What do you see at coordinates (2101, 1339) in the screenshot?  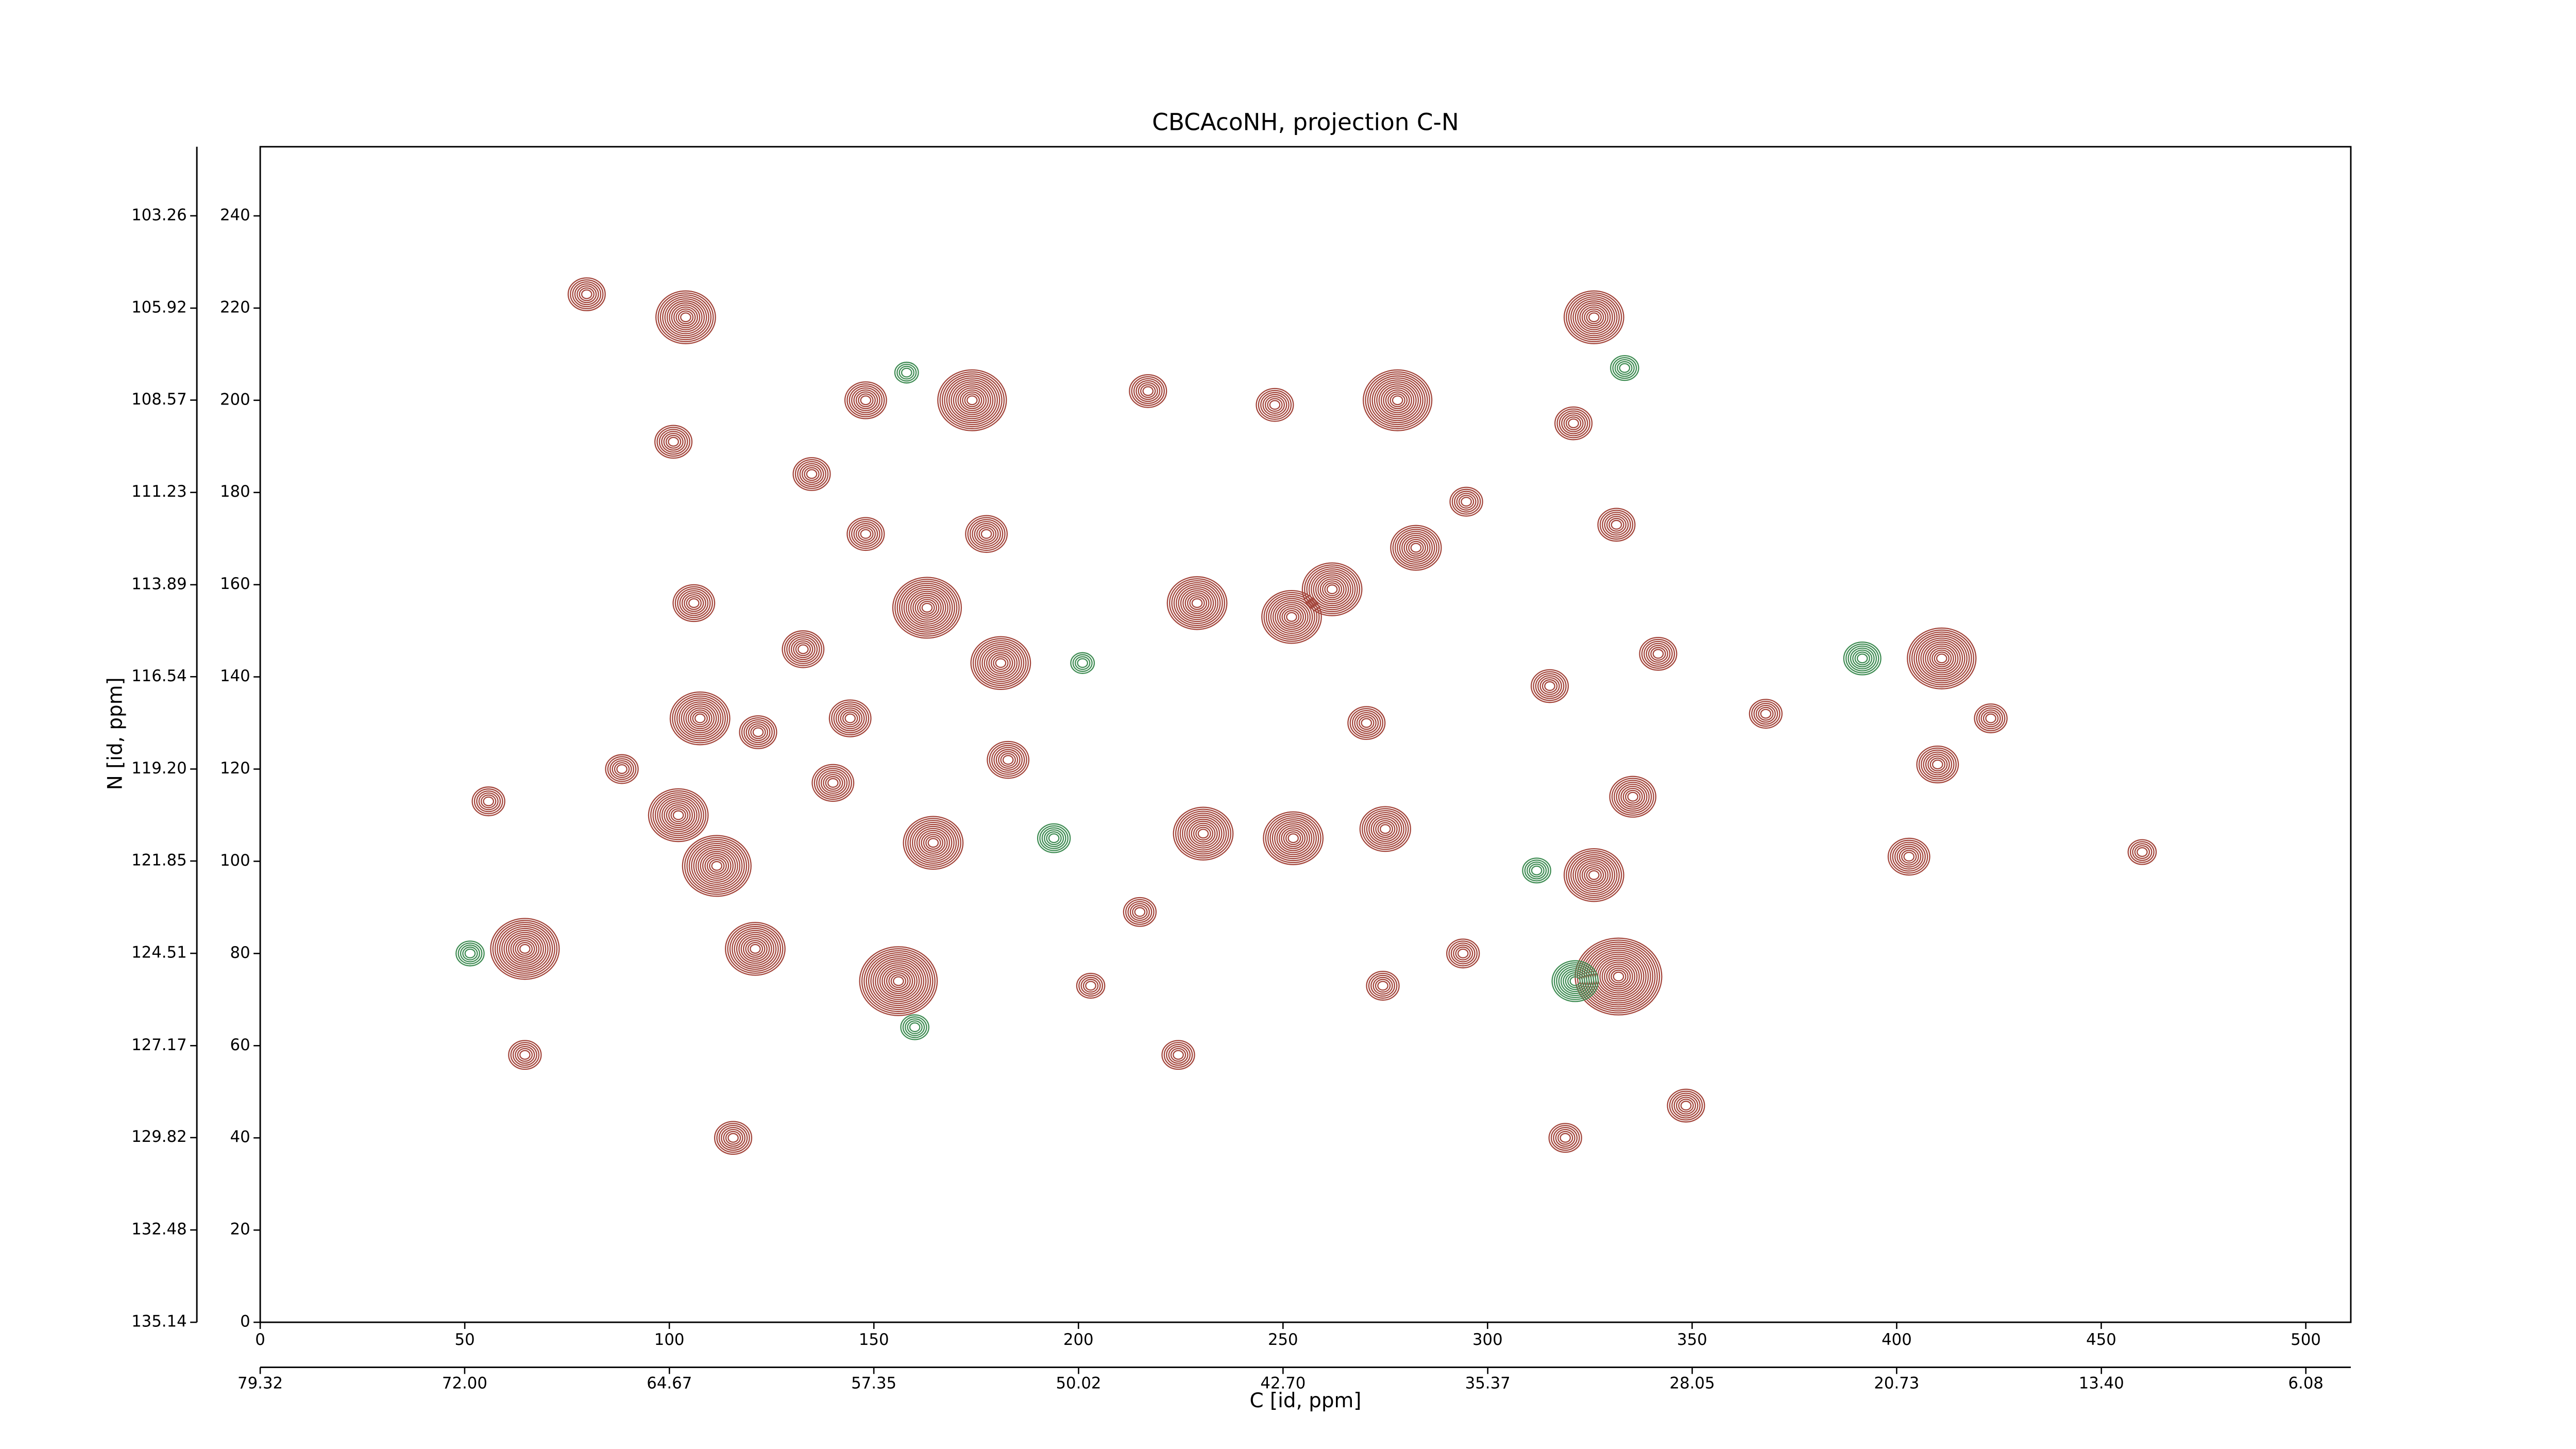 I see `x-tick-label: 450` at bounding box center [2101, 1339].